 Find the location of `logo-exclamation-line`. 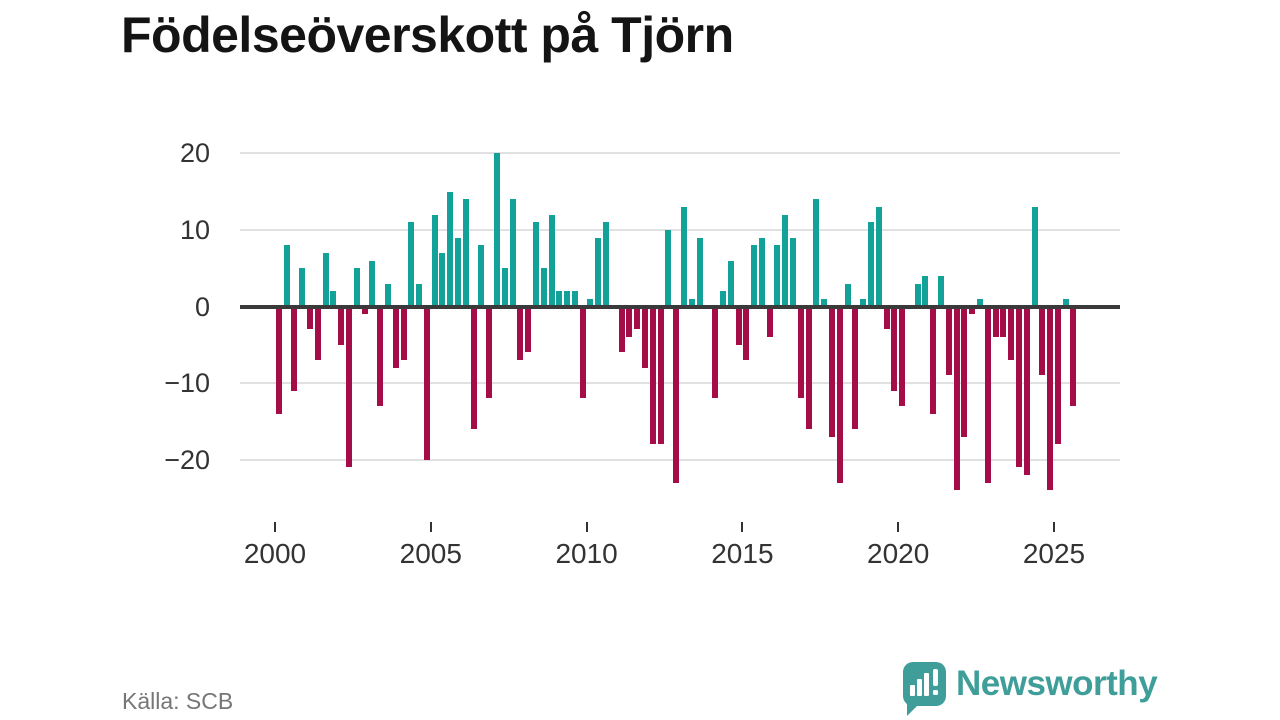

logo-exclamation-line is located at coordinates (935, 677).